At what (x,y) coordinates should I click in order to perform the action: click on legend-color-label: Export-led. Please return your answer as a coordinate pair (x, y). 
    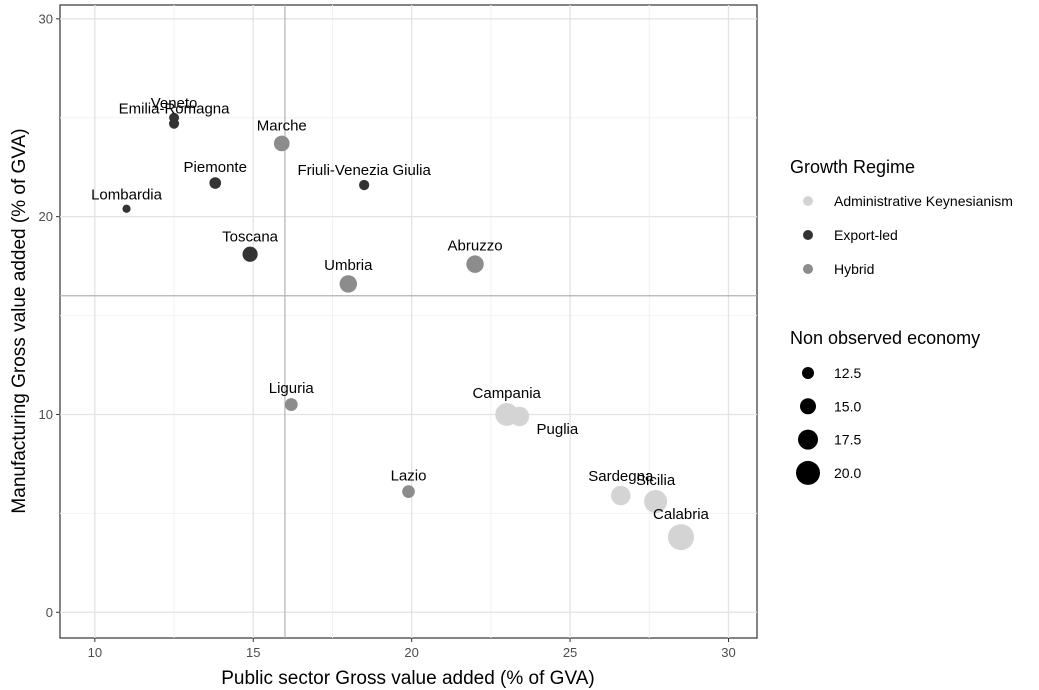
    Looking at the image, I should click on (866, 235).